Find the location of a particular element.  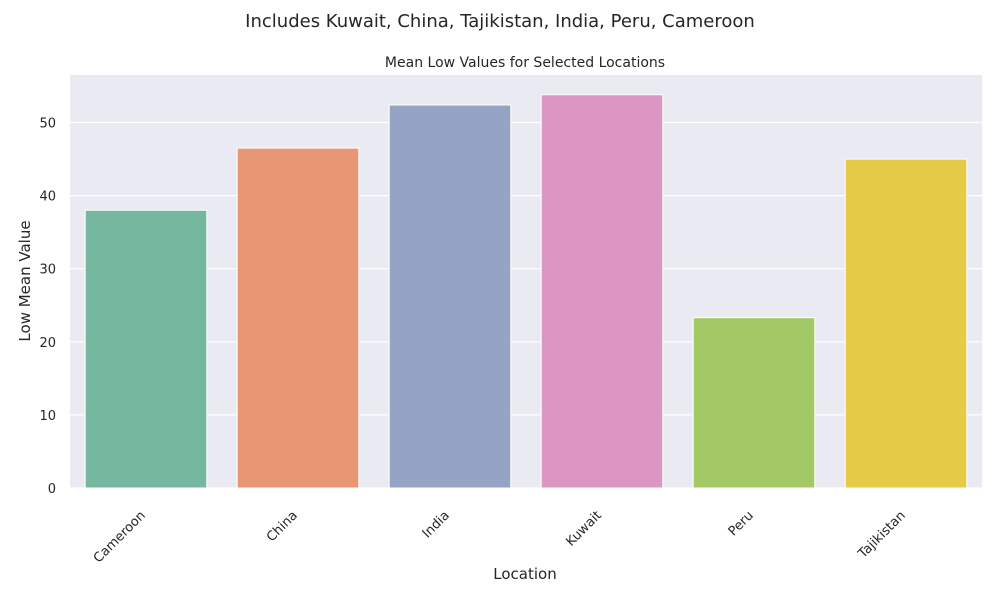

y-tick-label: 0 is located at coordinates (52, 489).